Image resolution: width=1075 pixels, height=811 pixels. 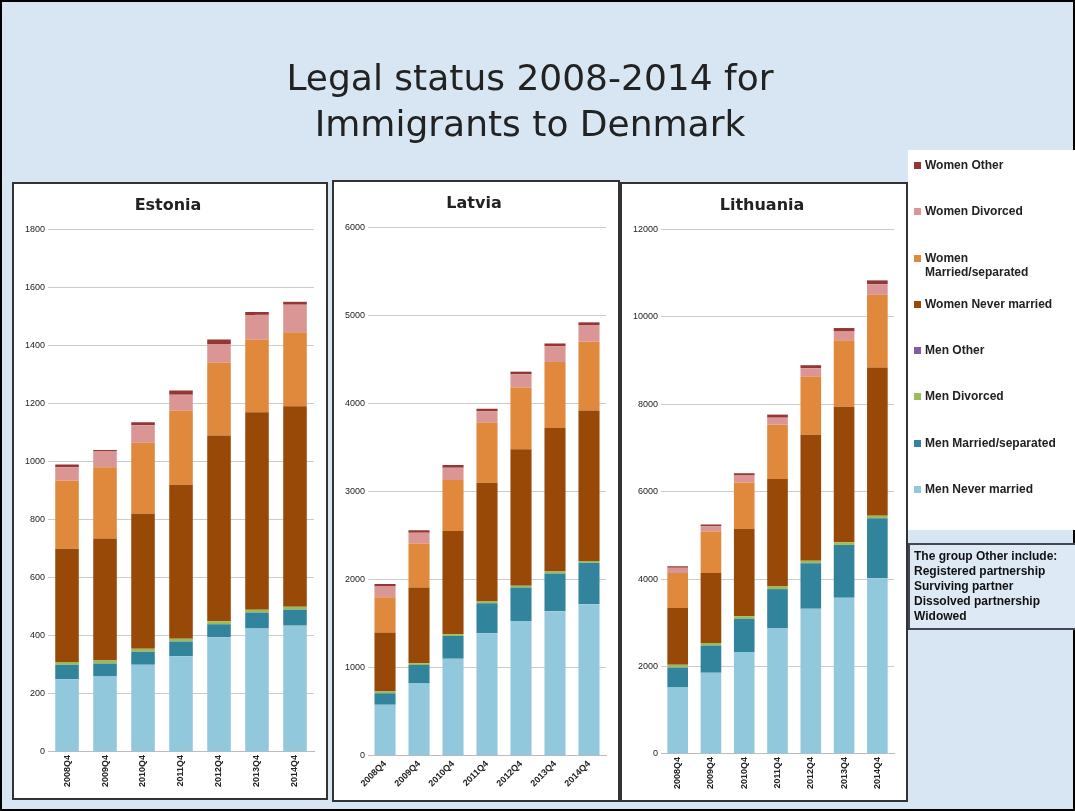 What do you see at coordinates (37, 577) in the screenshot?
I see `y-tick-label: 600` at bounding box center [37, 577].